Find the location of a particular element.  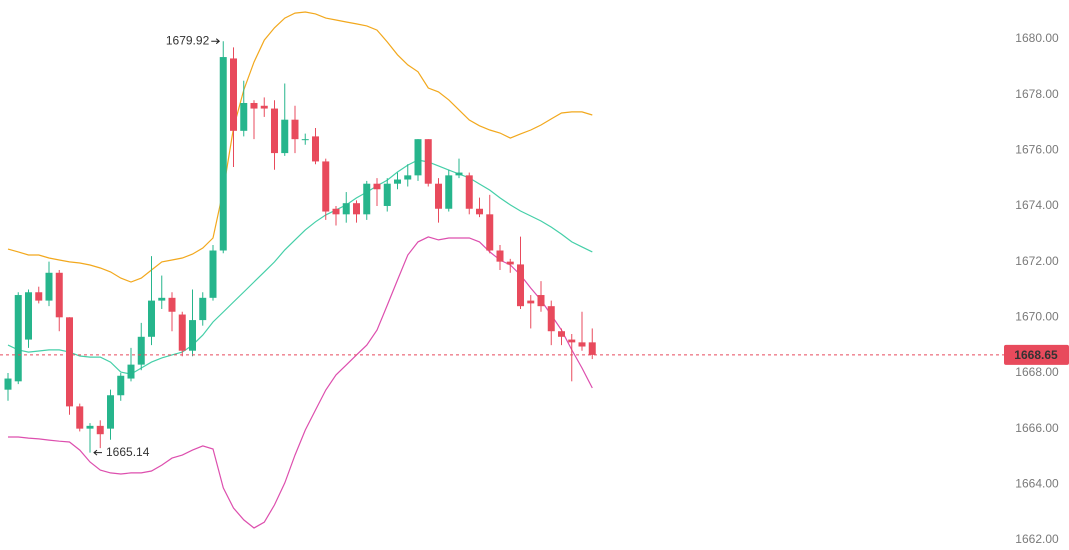

y-tick-label: 1672.00 is located at coordinates (1037, 261).